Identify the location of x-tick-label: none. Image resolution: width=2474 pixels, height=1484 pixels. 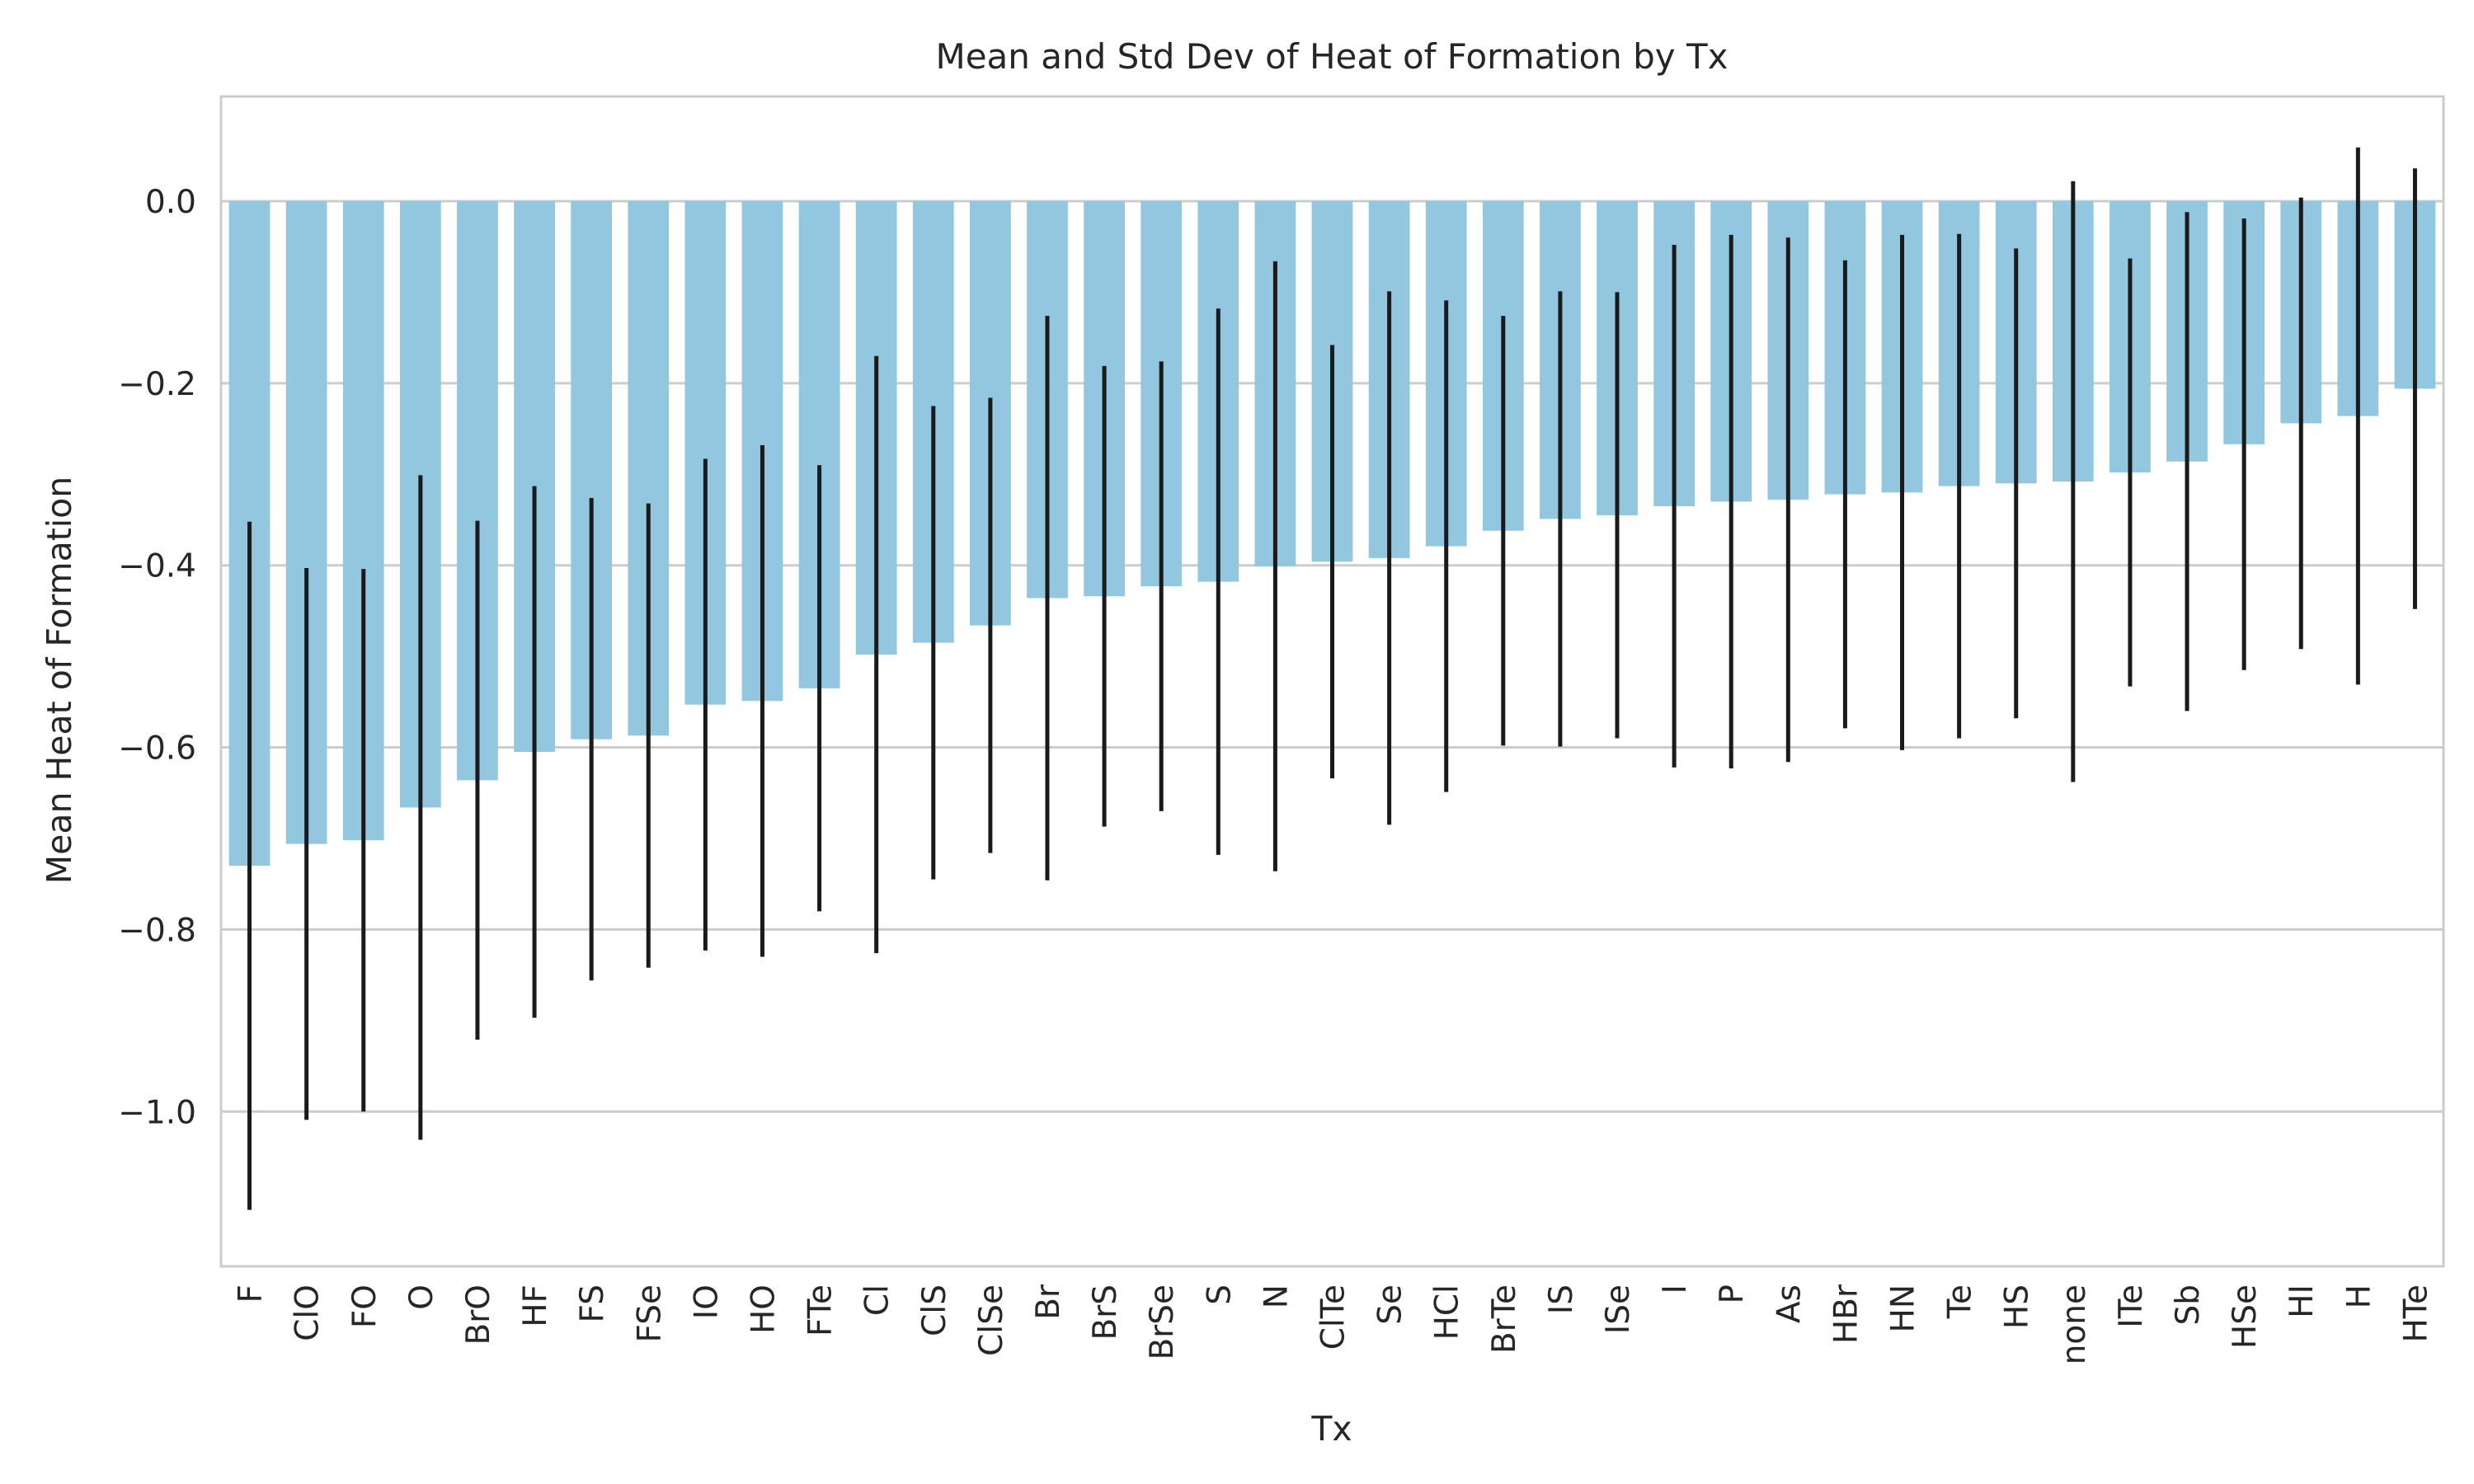
(2074, 1324).